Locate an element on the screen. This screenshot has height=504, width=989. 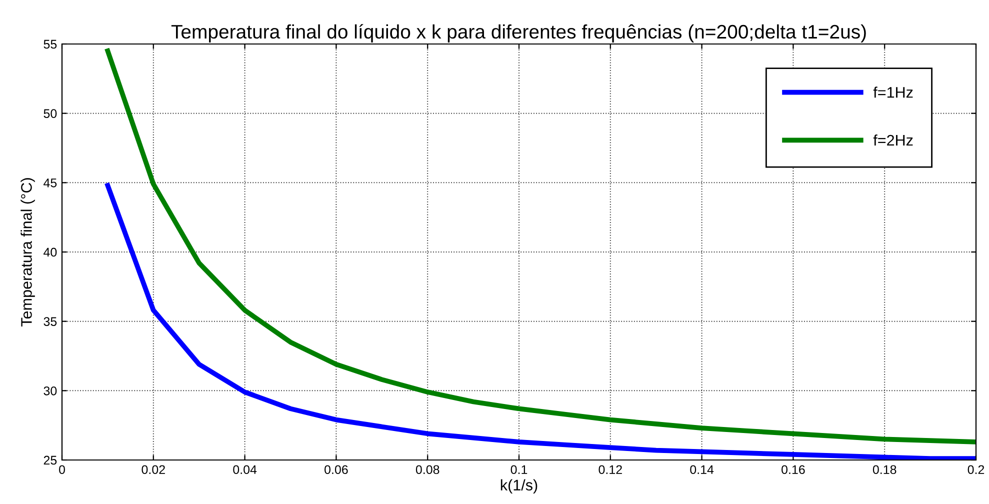
y-tick-label: 45 is located at coordinates (50, 183).